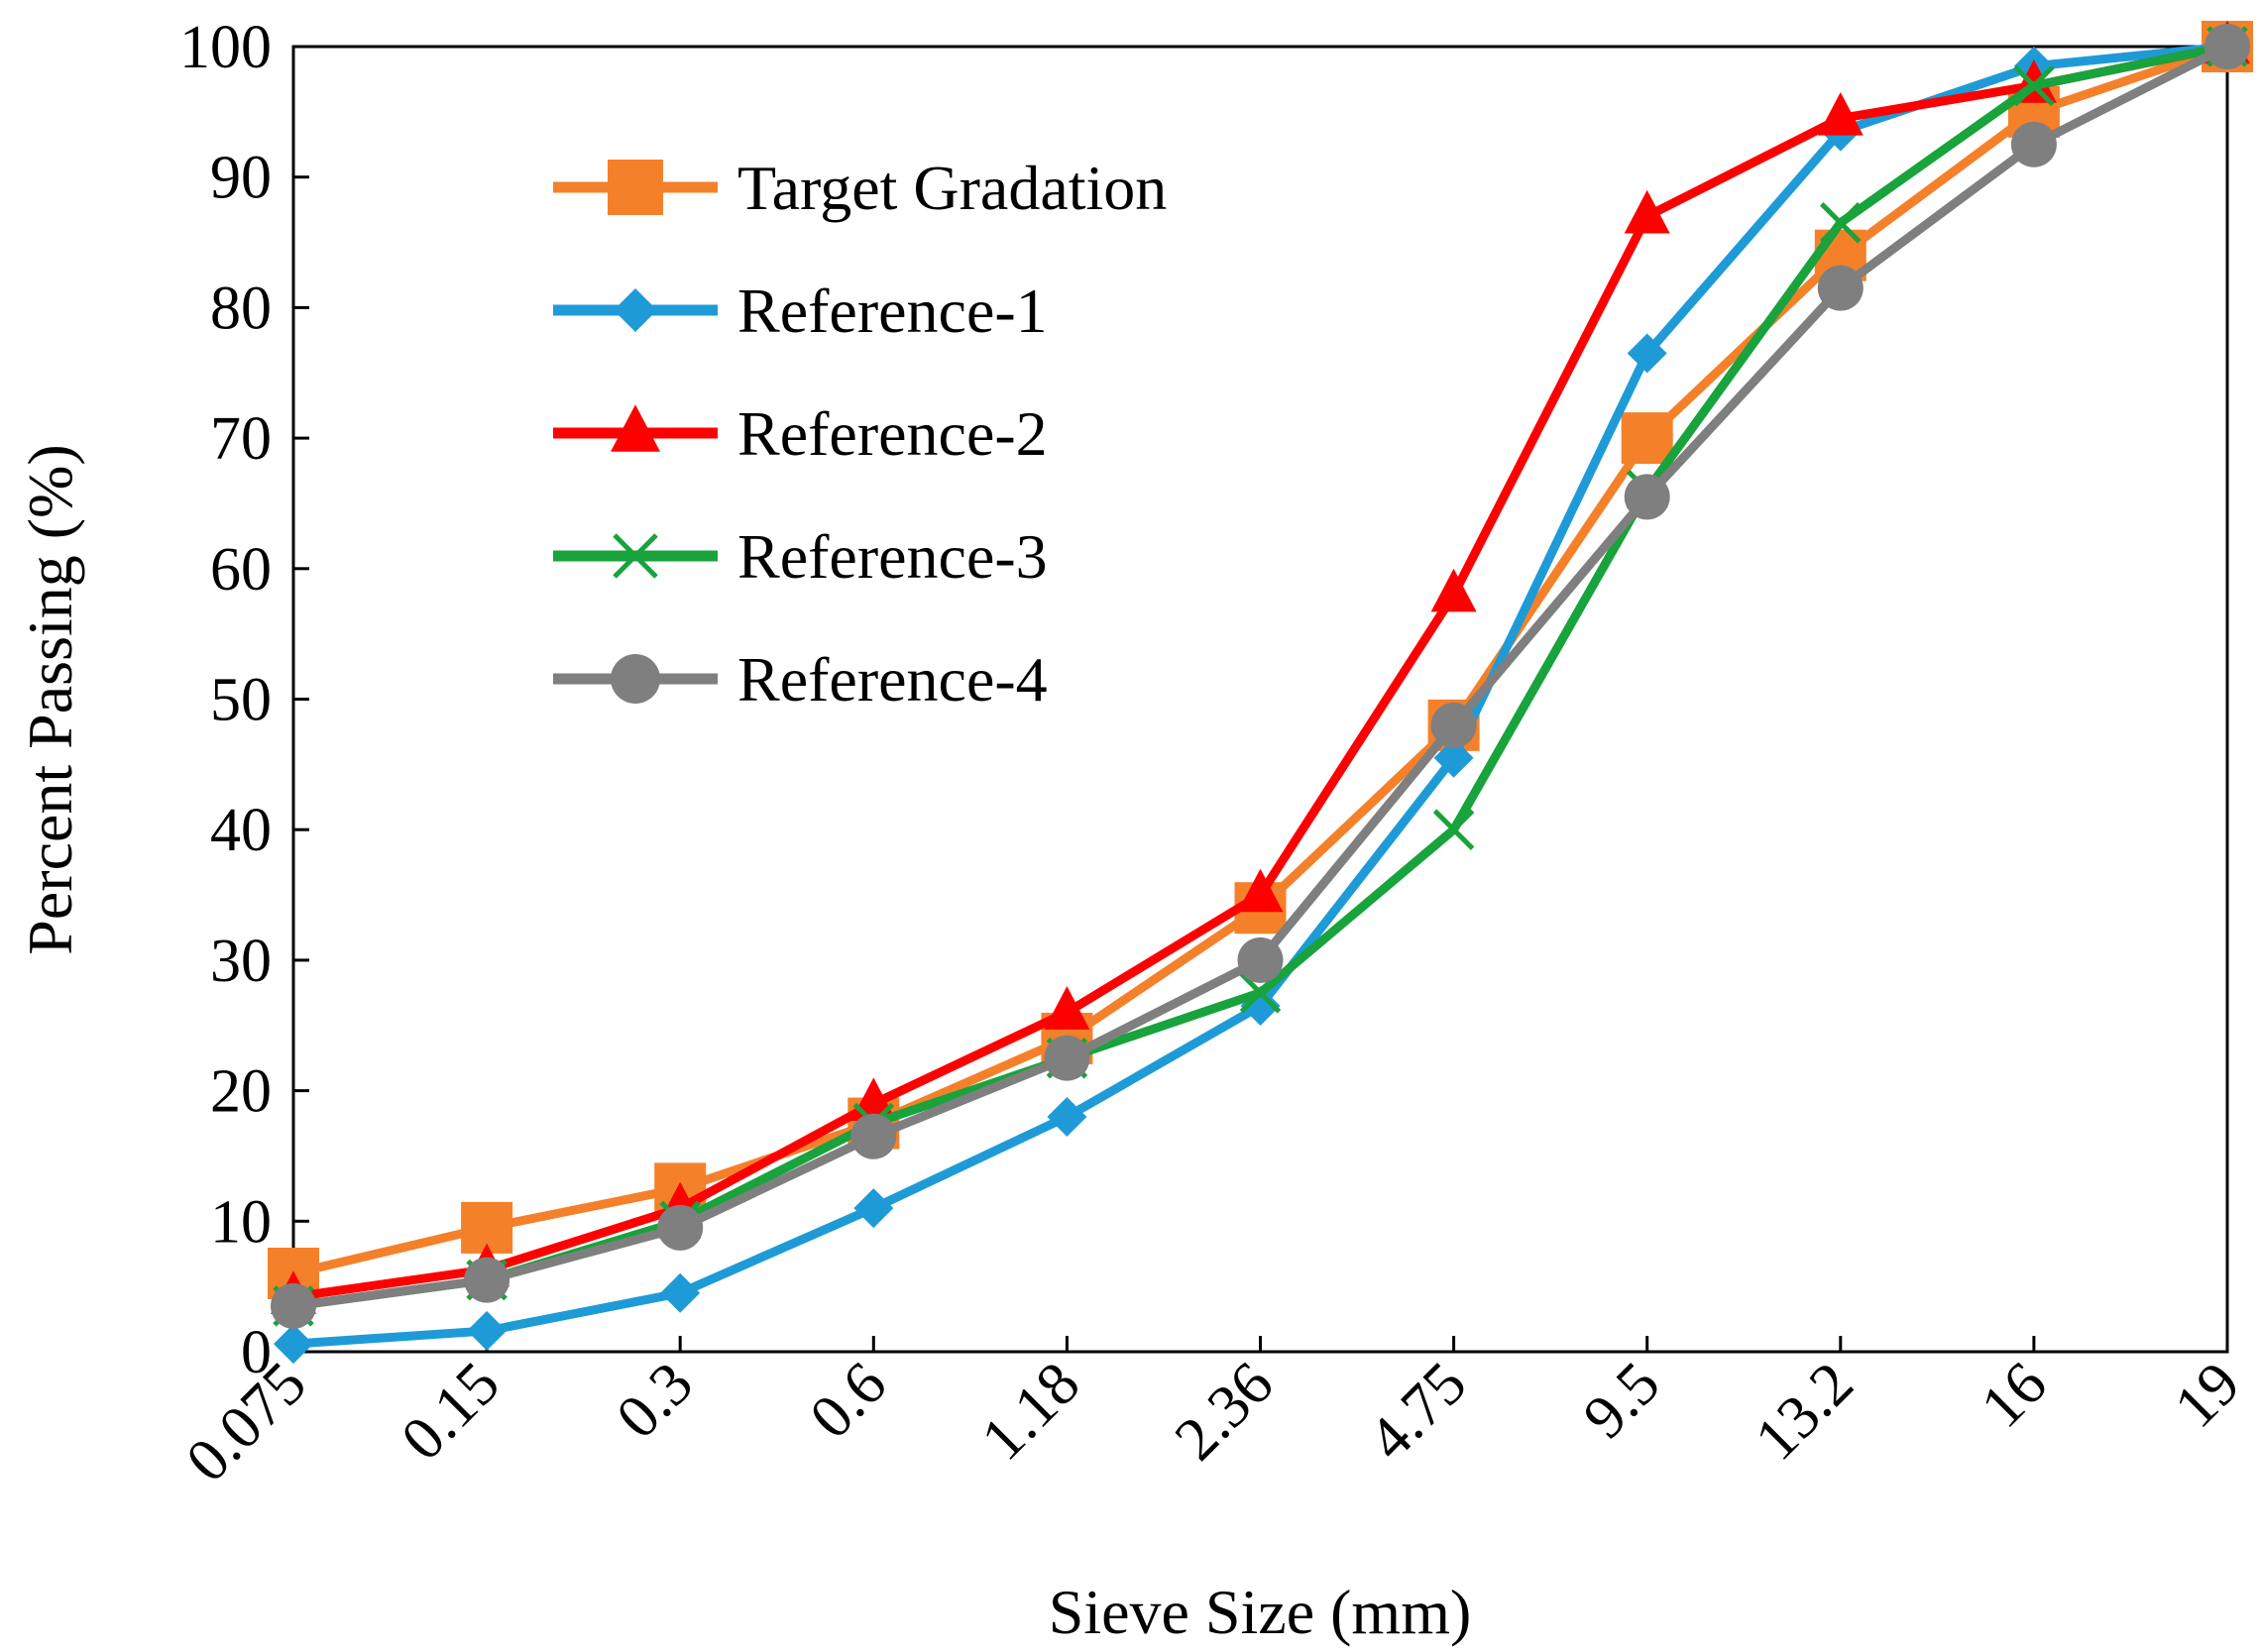  I want to click on y-axis: 0 10 20 30 40 50 60 70 80 90 100, so click(244, 700).